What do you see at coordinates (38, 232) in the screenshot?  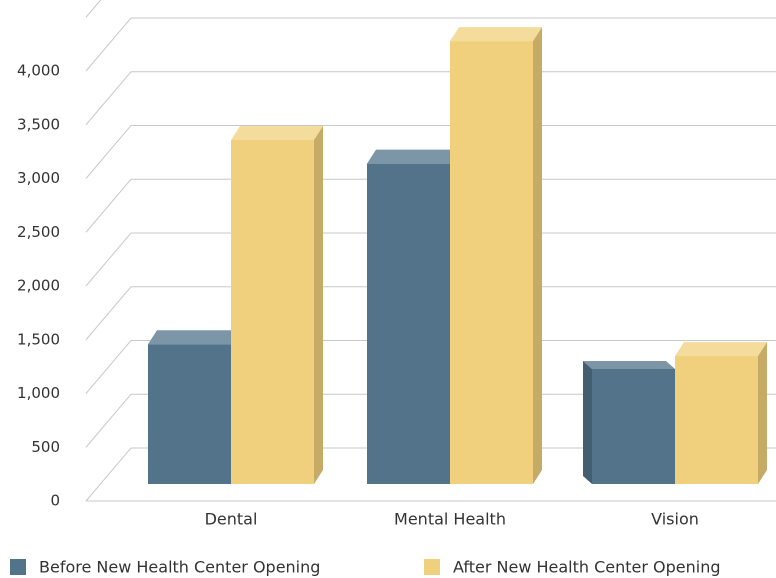 I see `y-tick-label: 2,500` at bounding box center [38, 232].